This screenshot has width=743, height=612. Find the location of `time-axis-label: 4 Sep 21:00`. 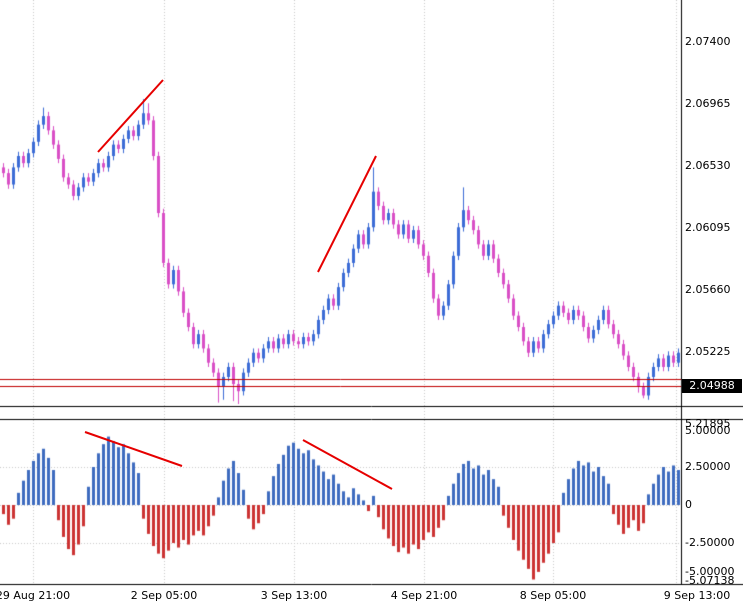

time-axis-label: 4 Sep 21:00 is located at coordinates (424, 595).